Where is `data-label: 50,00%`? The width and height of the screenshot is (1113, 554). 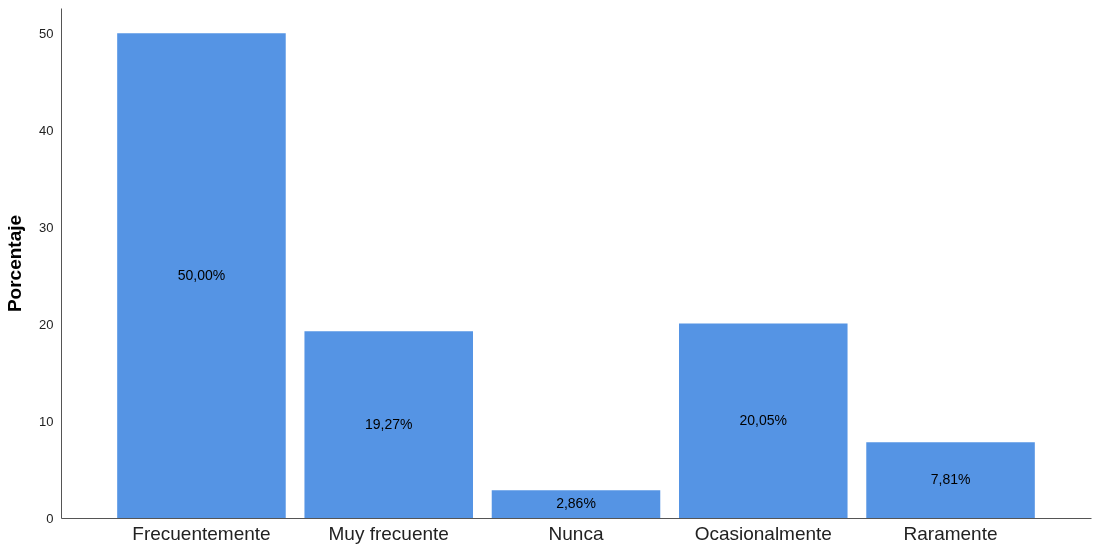 data-label: 50,00% is located at coordinates (201, 274).